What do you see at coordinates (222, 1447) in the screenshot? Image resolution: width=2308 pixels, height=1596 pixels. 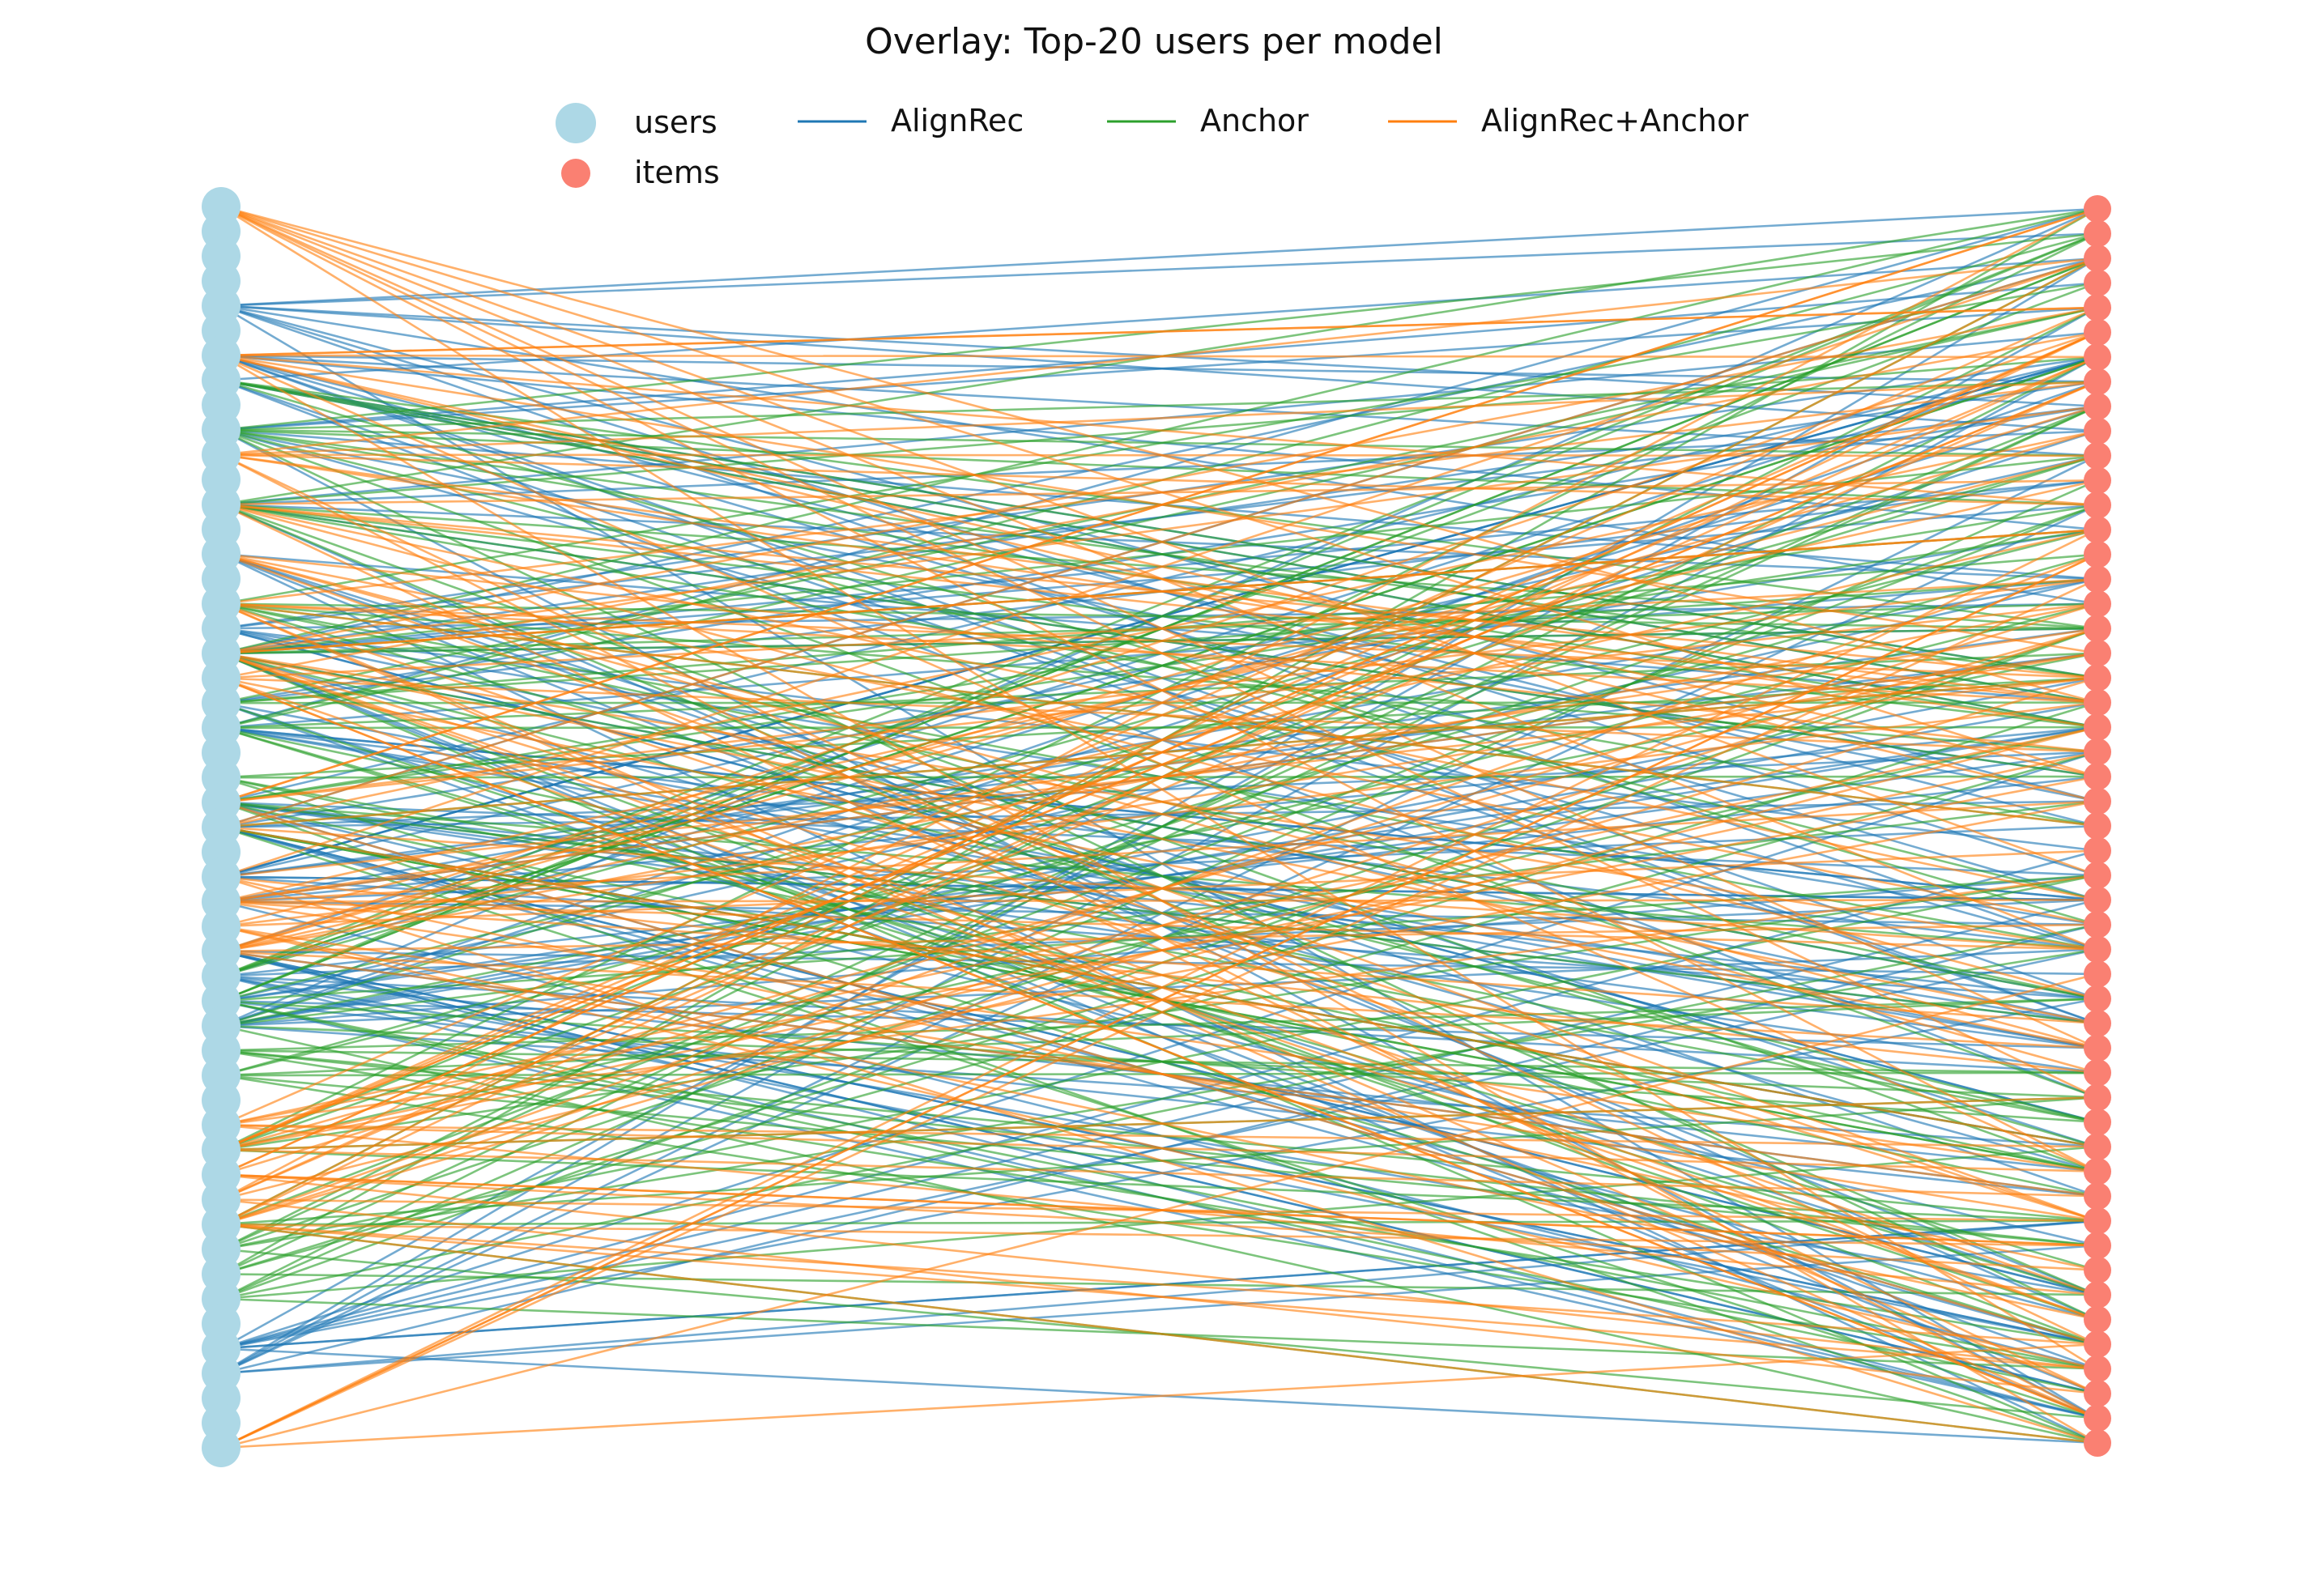 I see `user-node` at bounding box center [222, 1447].